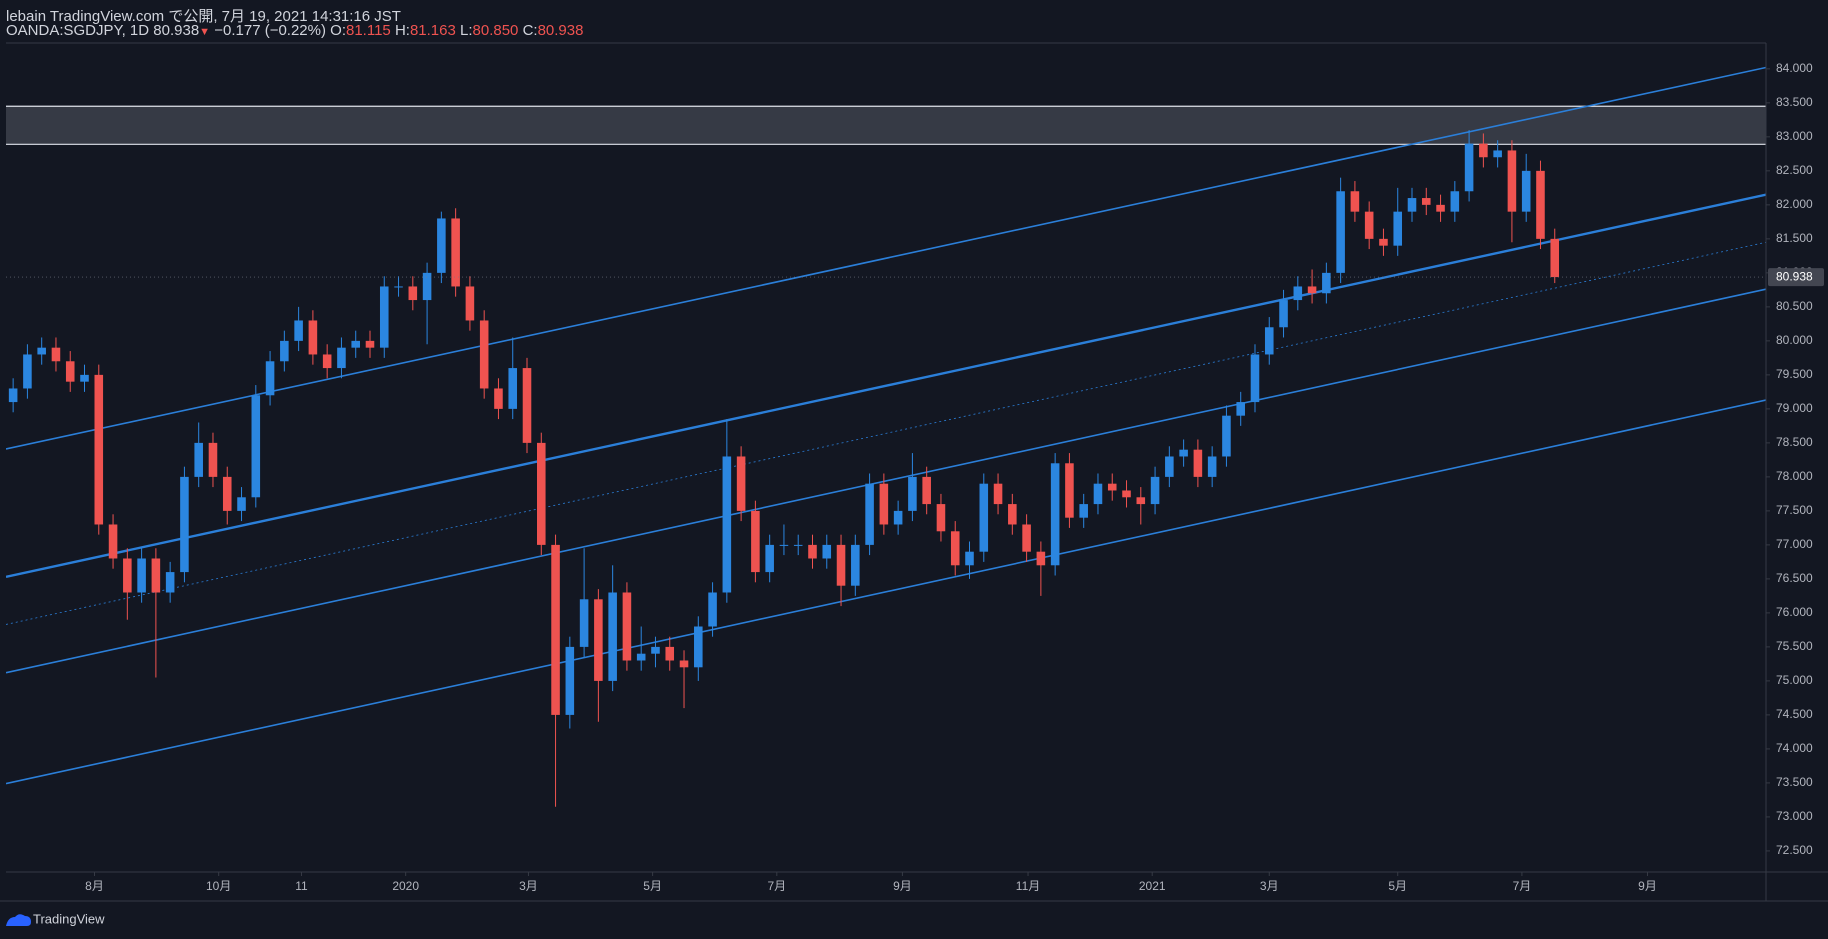  I want to click on h-label: H:, so click(402, 30).